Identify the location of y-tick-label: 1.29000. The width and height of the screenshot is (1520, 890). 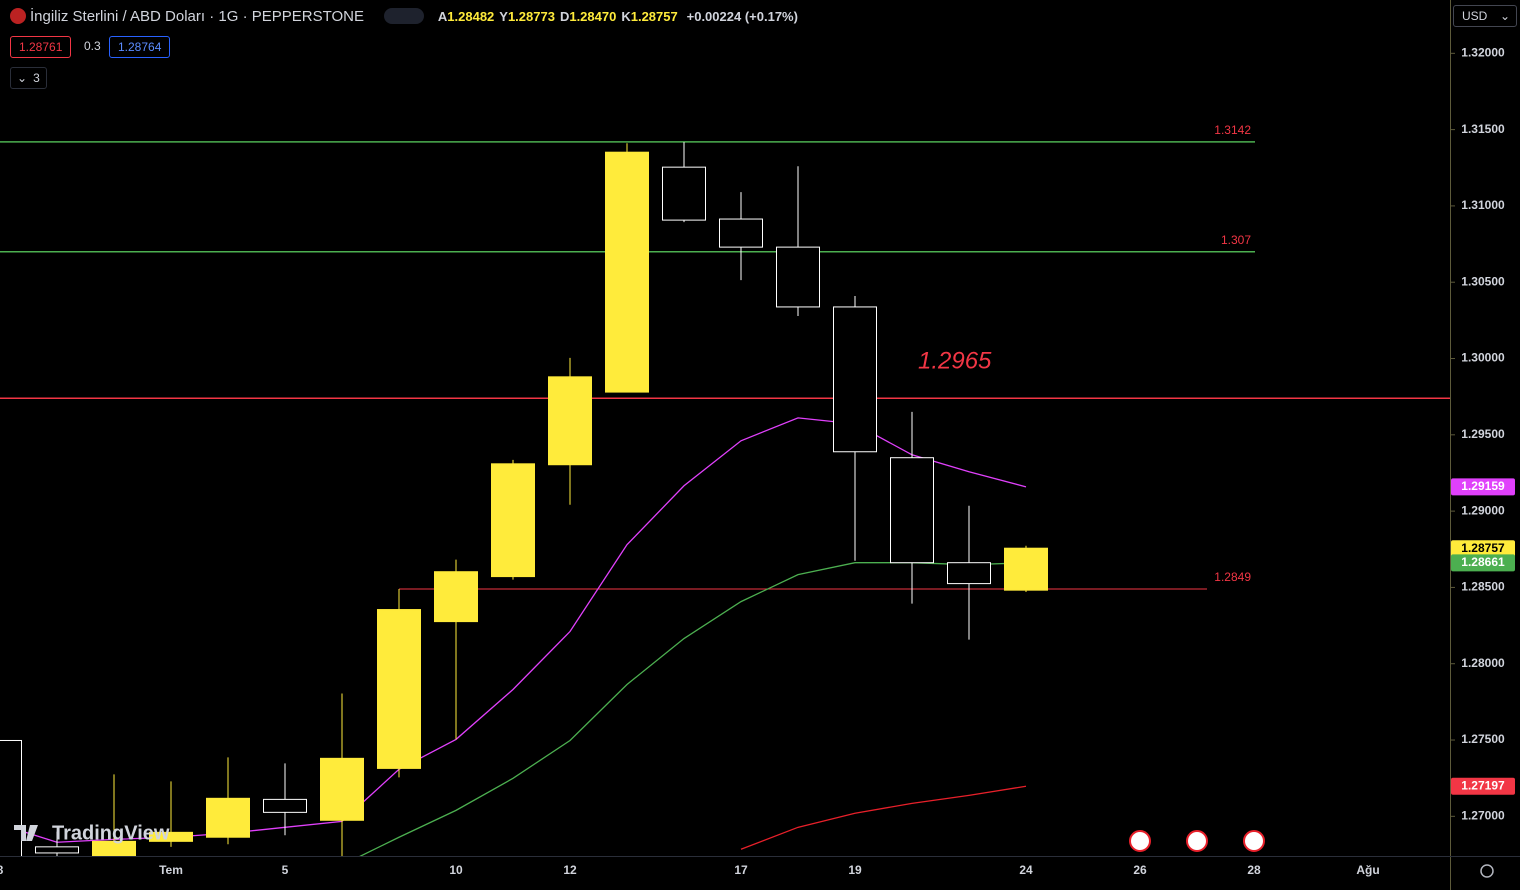
(1483, 510).